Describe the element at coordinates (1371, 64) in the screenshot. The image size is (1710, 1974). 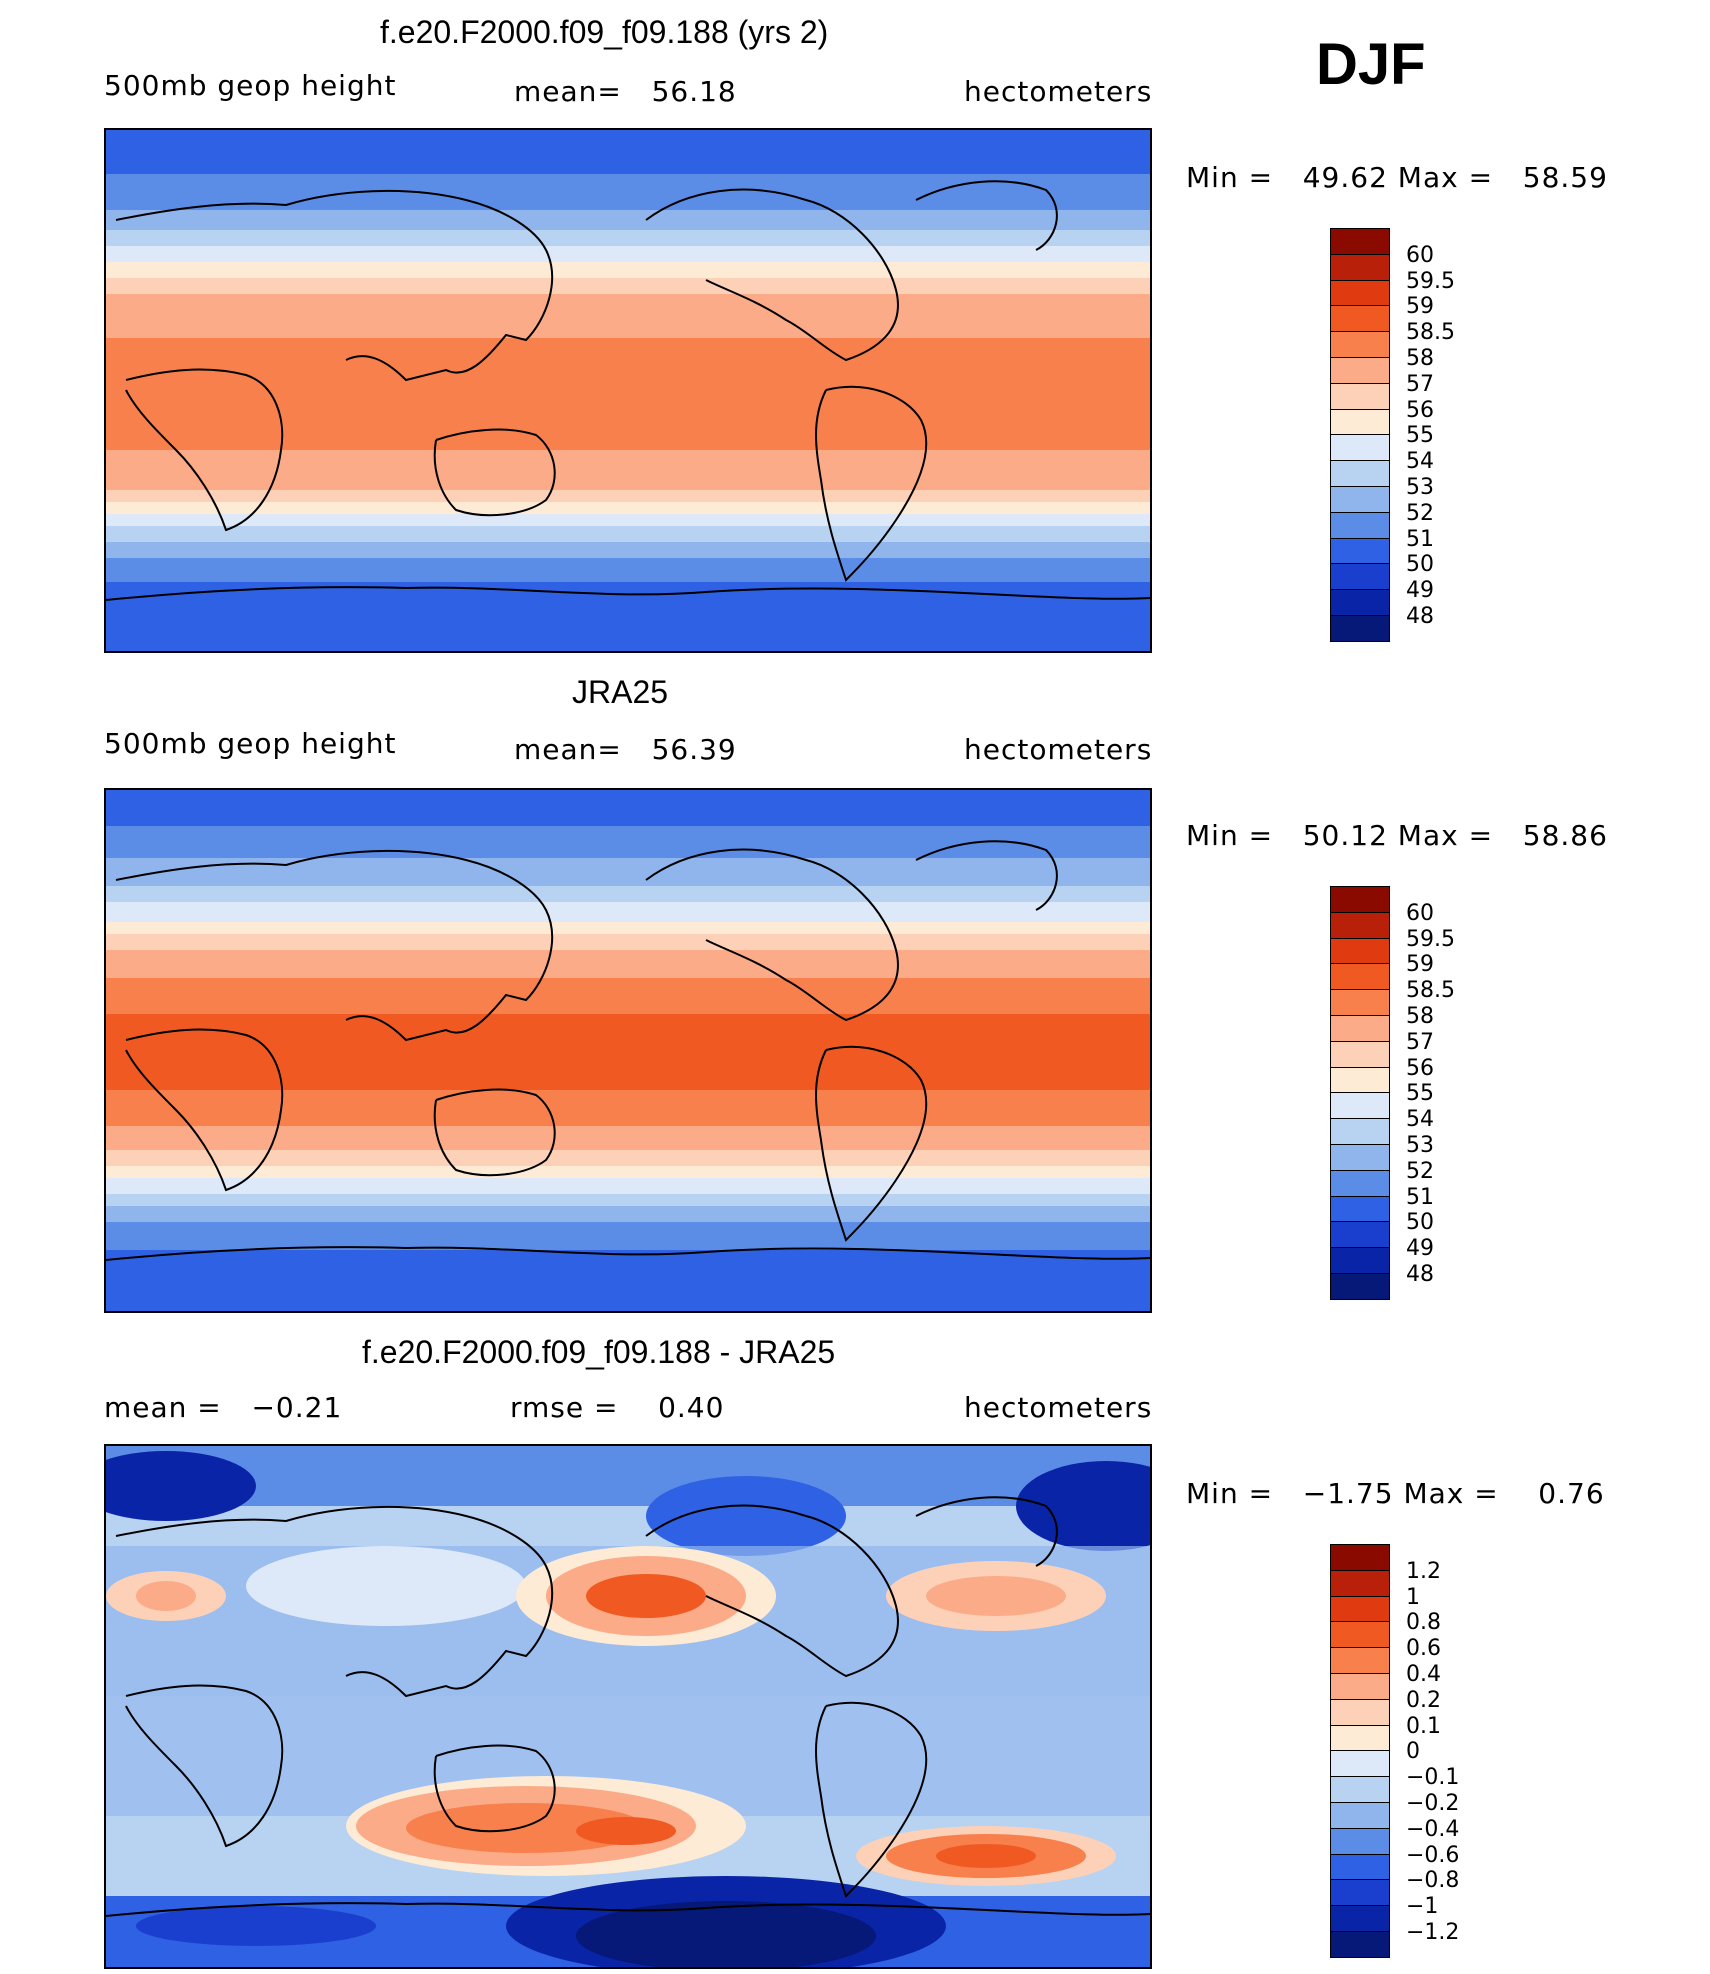
I see `season-label: DJF` at that location.